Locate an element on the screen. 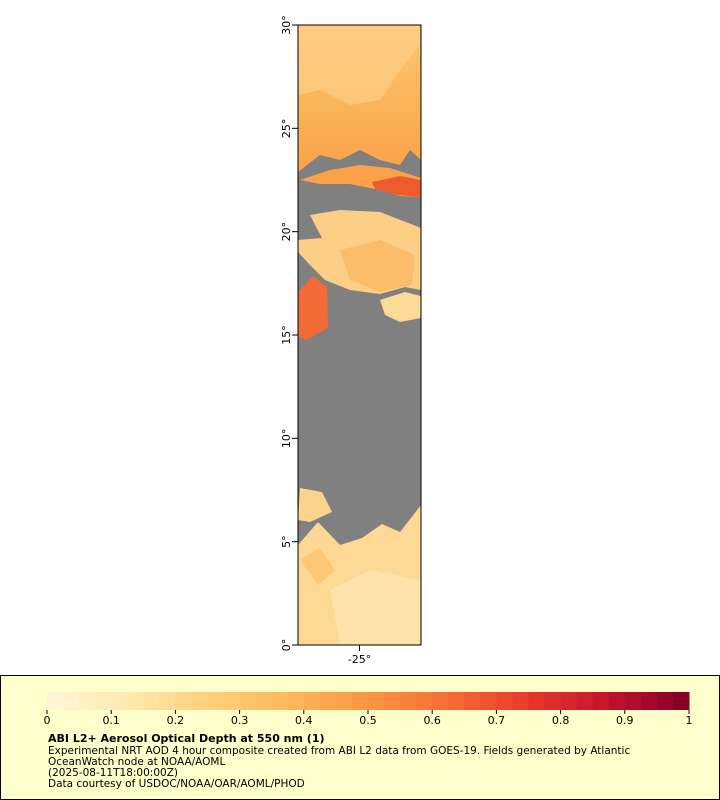 The width and height of the screenshot is (720, 800). colorbar-tick-label: 0.2 is located at coordinates (176, 720).